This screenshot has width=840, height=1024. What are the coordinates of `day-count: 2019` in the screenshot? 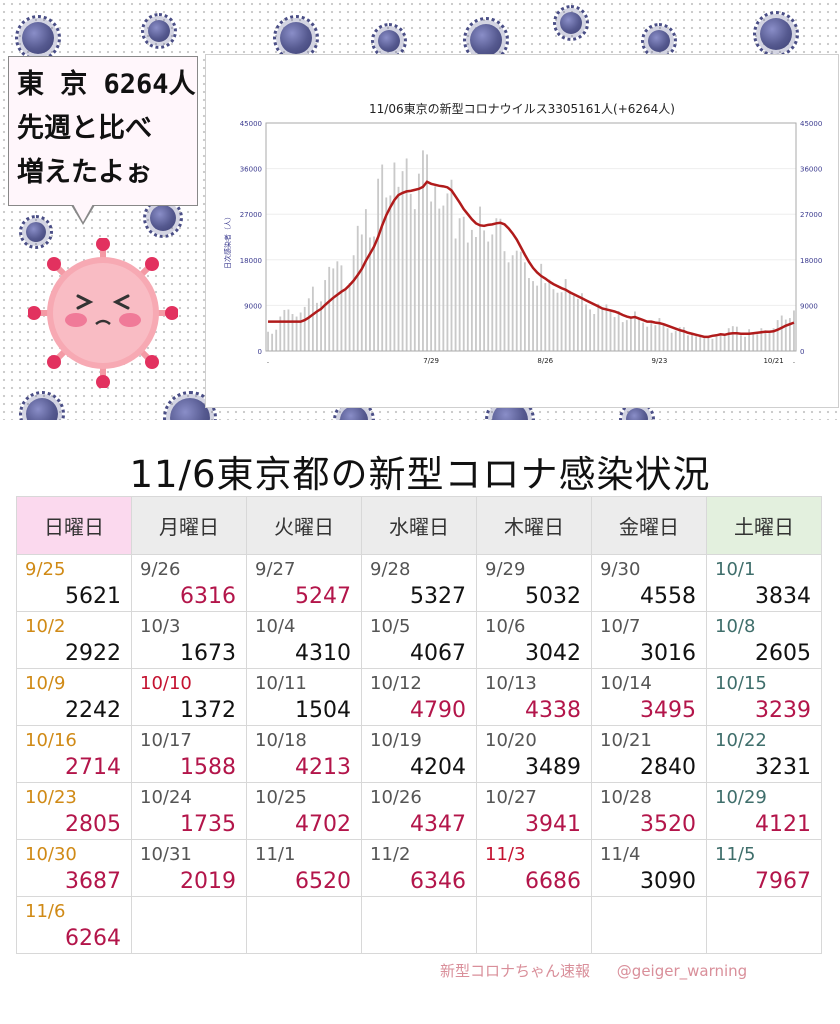 It's located at (208, 881).